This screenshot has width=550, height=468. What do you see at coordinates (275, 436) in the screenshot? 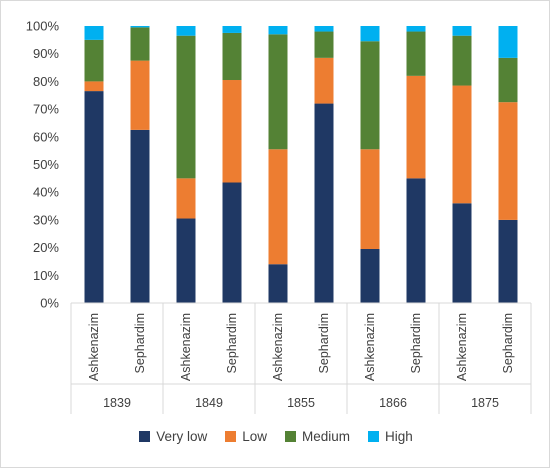
I see `legend: Very low Low Medium High` at bounding box center [275, 436].